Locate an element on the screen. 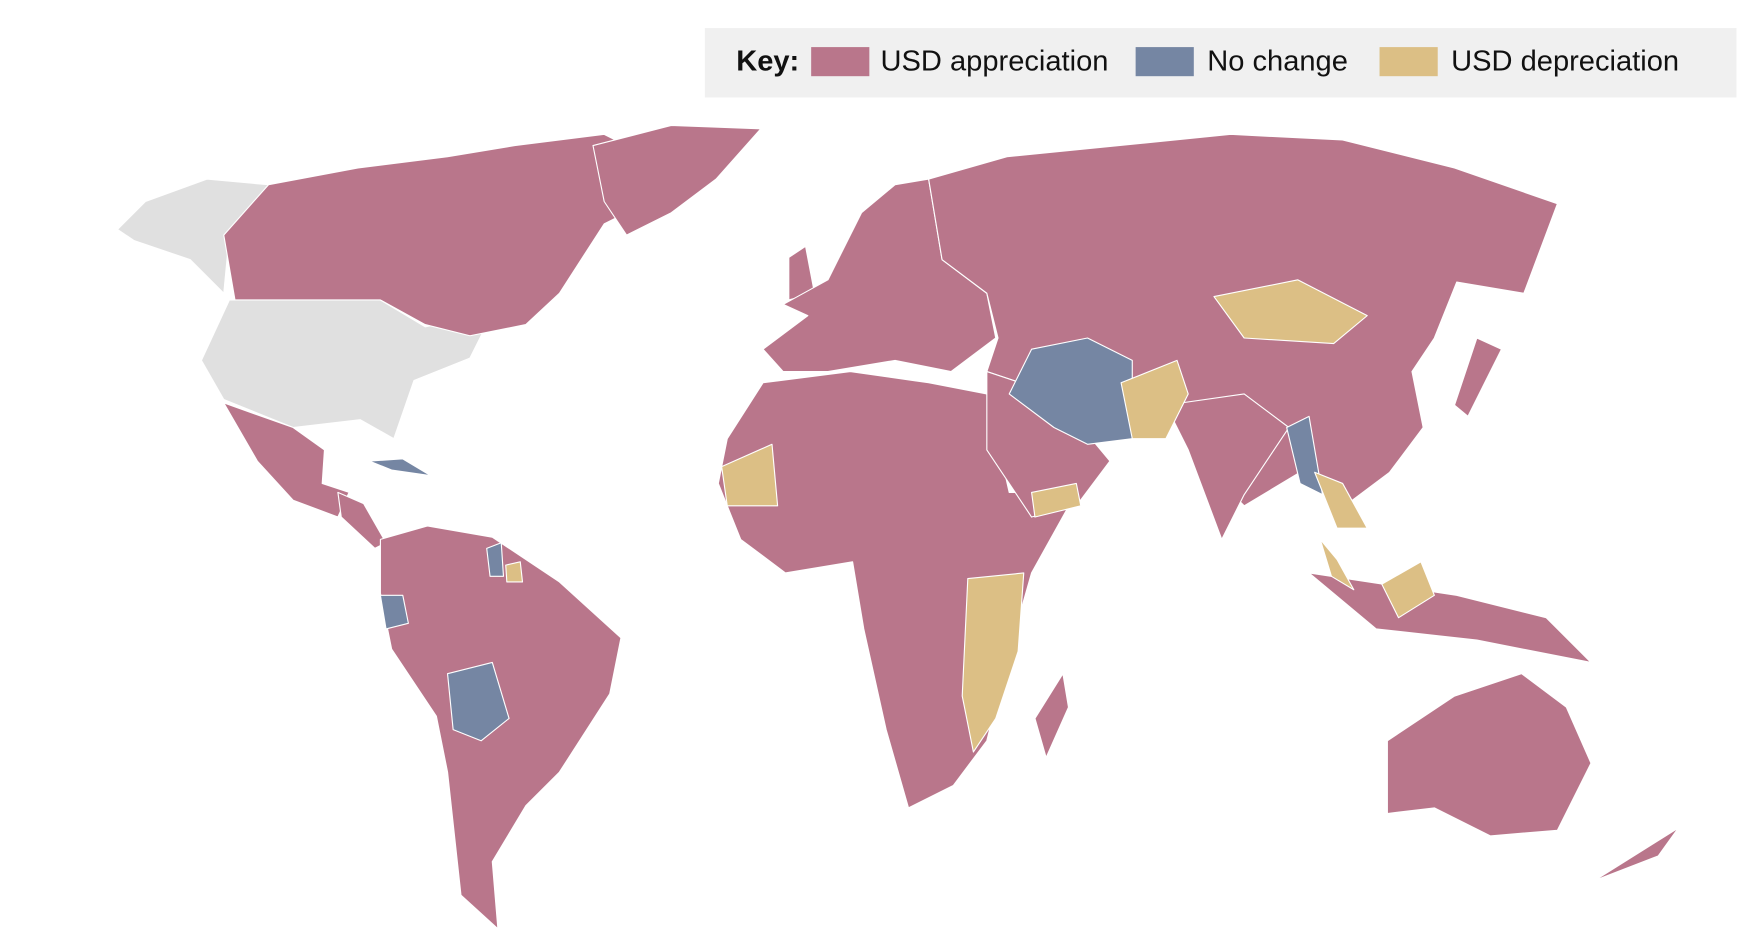 The image size is (1751, 949). mexico is located at coordinates (286, 460).